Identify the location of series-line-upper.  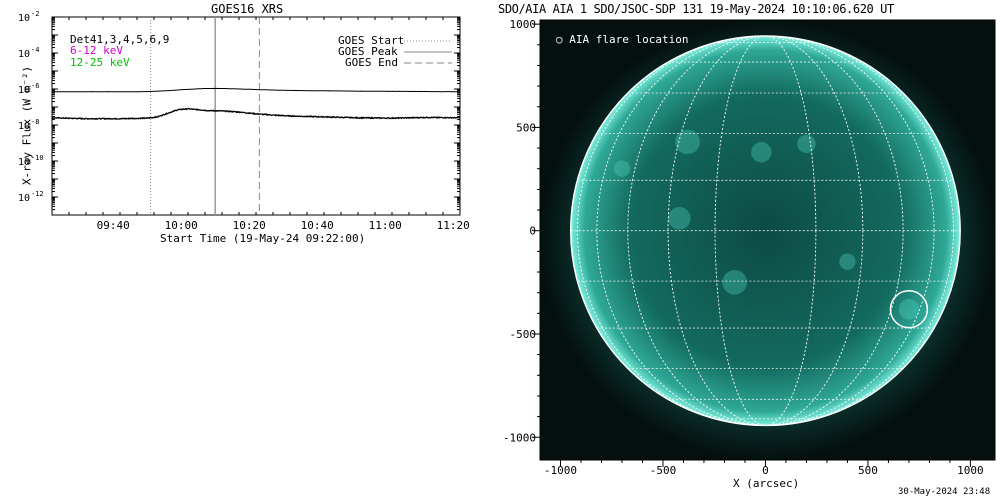
(256, 90).